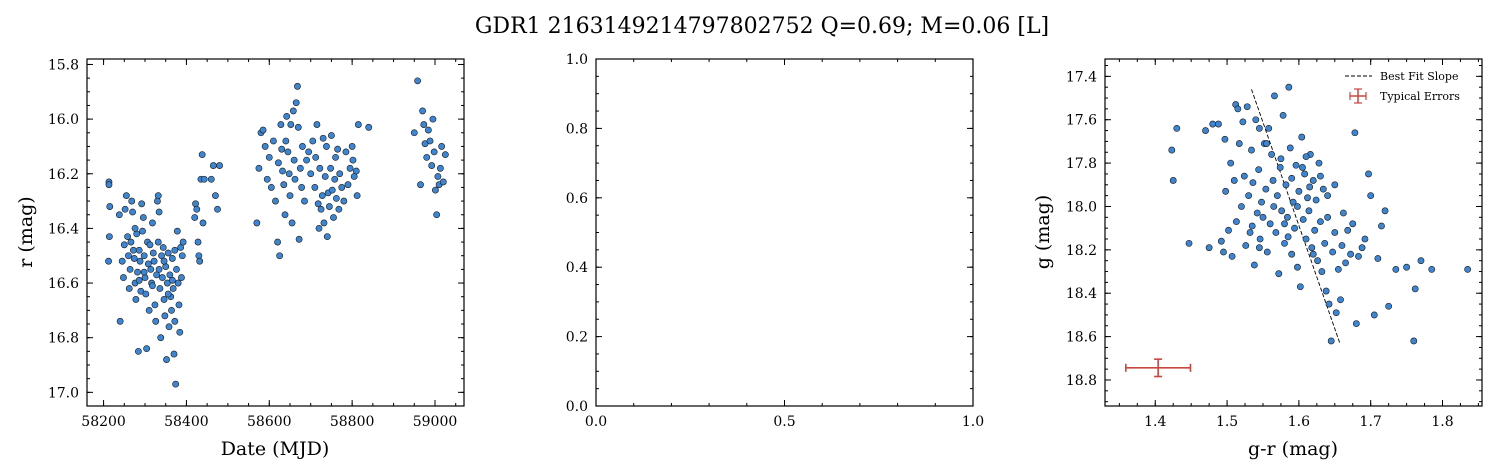 This screenshot has width=1497, height=473. I want to click on x-tick-label: 1.6, so click(1299, 422).